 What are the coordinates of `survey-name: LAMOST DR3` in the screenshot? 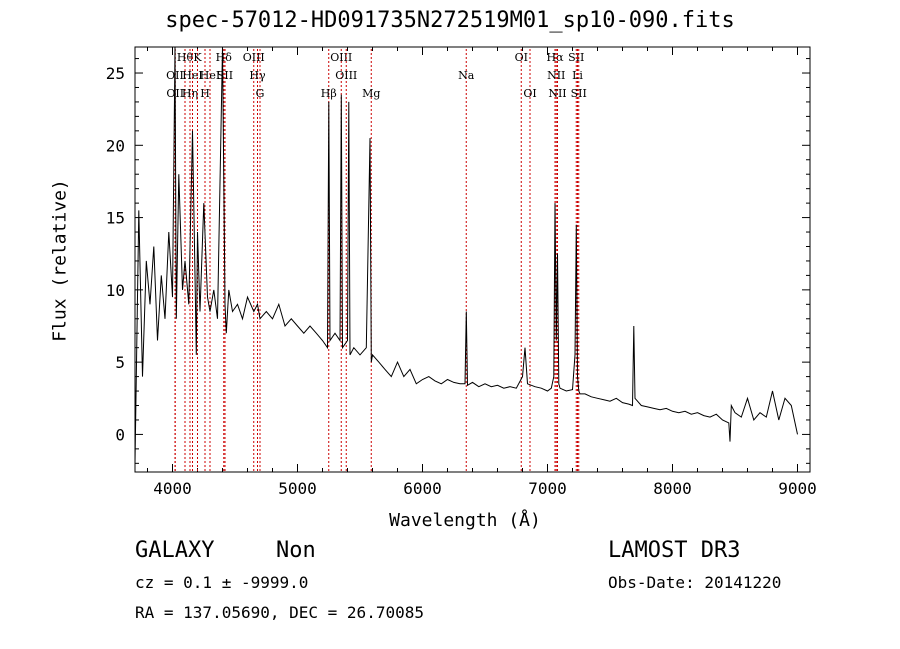 It's located at (674, 550).